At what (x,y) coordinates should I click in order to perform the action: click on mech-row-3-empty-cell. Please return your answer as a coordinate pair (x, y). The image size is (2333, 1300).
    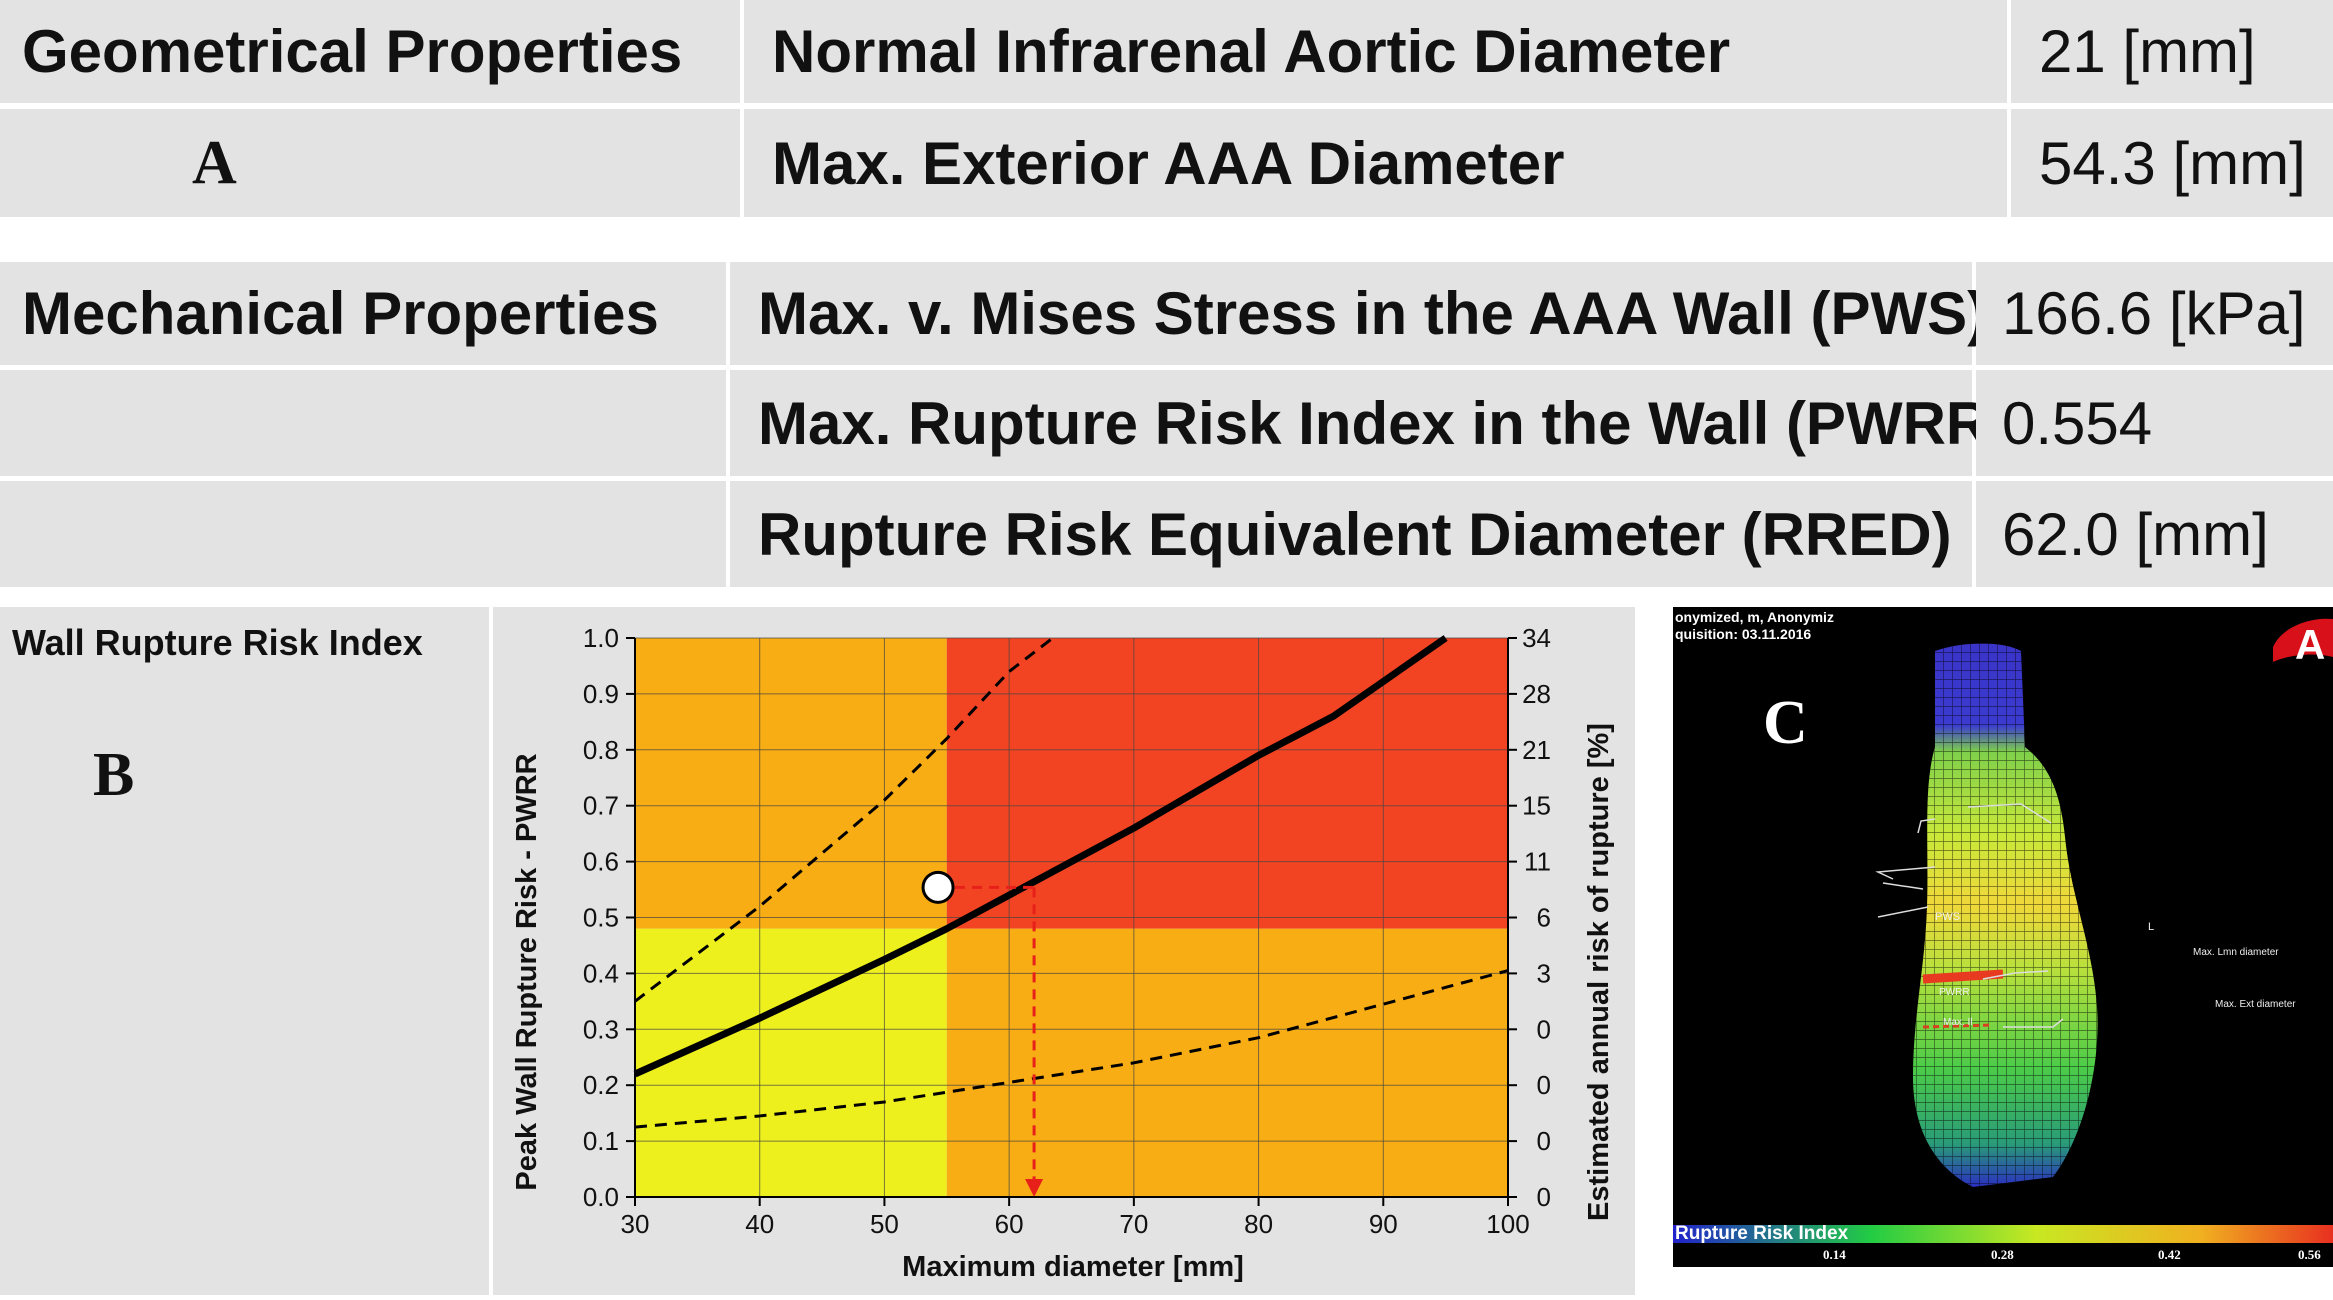
    Looking at the image, I should click on (363, 534).